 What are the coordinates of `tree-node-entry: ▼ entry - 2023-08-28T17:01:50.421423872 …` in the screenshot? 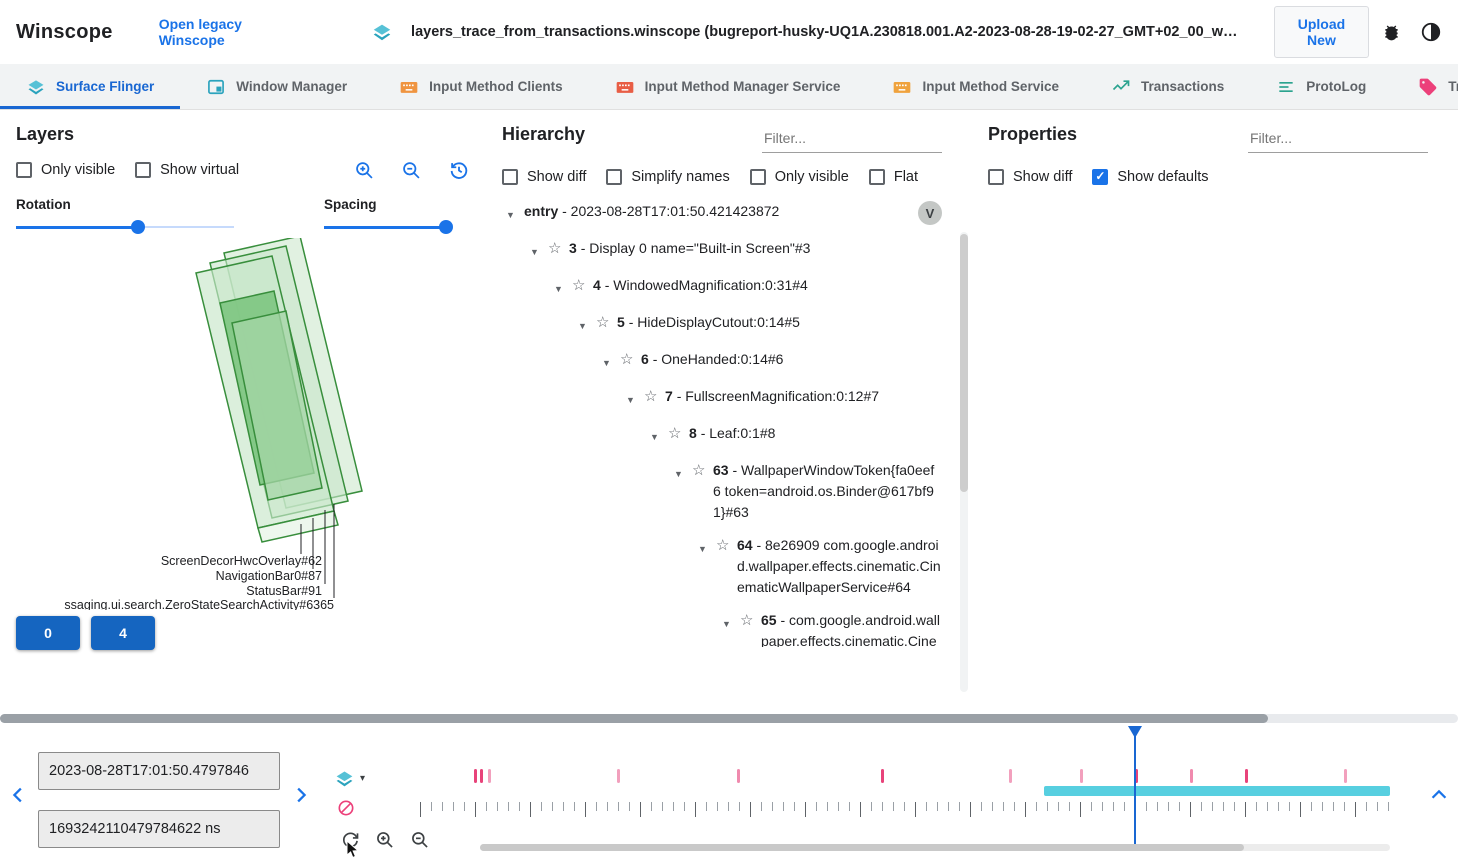 It's located at (722, 213).